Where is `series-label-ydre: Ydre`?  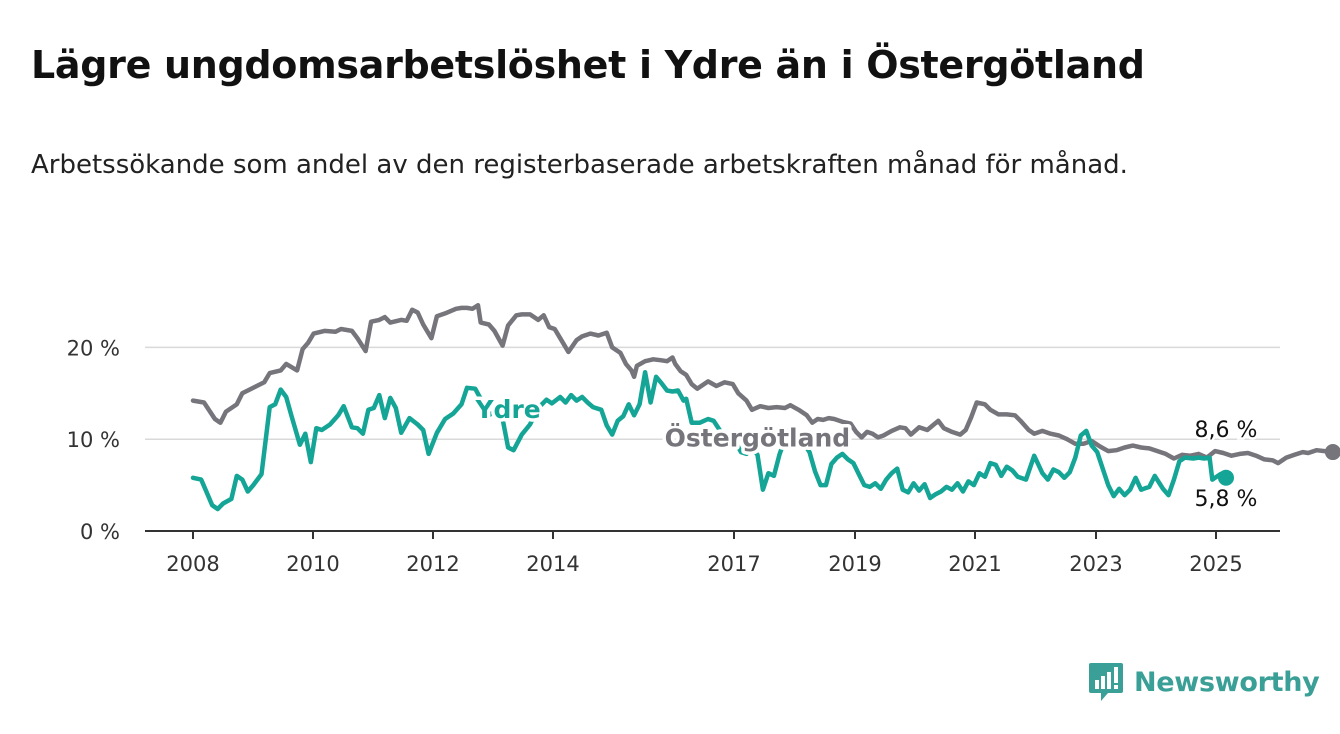 series-label-ydre: Ydre is located at coordinates (507, 409).